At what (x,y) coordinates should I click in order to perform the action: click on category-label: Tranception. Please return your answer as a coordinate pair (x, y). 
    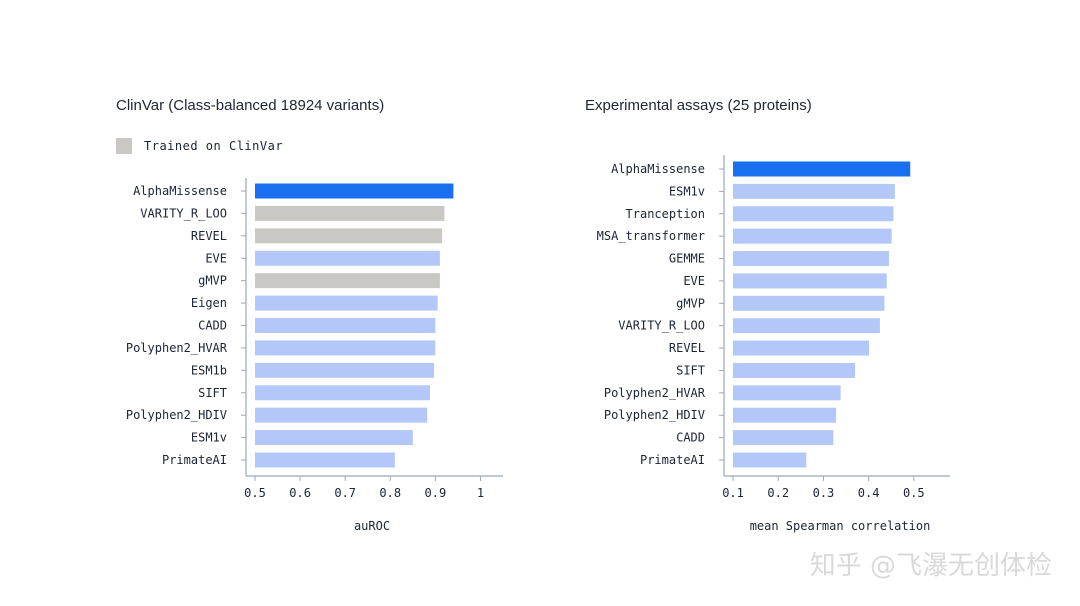
    Looking at the image, I should click on (665, 214).